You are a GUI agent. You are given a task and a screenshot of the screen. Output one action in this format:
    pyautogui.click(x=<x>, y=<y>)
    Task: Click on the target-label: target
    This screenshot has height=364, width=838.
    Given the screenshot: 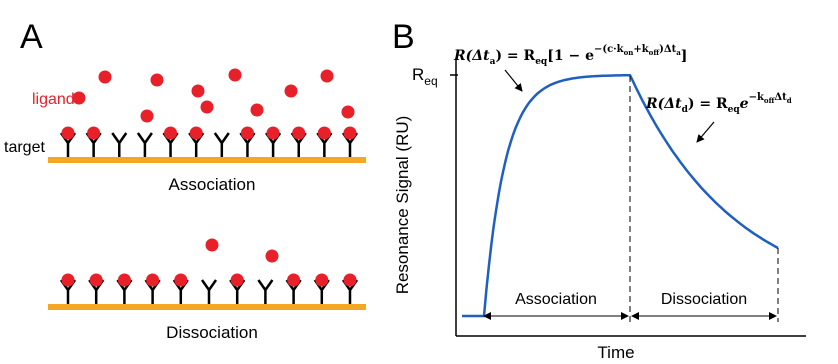 What is the action you would take?
    pyautogui.click(x=24, y=147)
    